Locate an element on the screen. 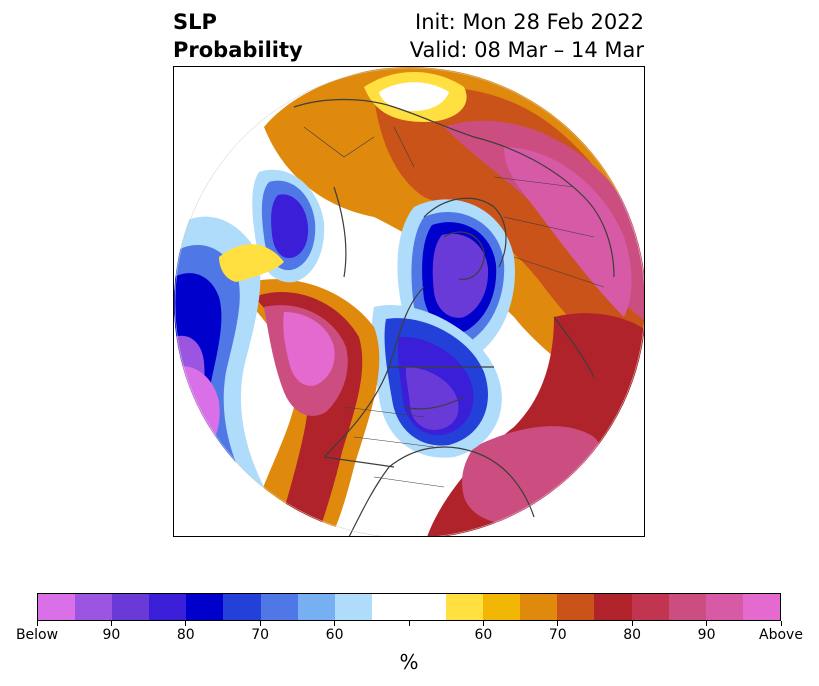 This screenshot has height=686, width=819. product-label: Probability is located at coordinates (238, 50).